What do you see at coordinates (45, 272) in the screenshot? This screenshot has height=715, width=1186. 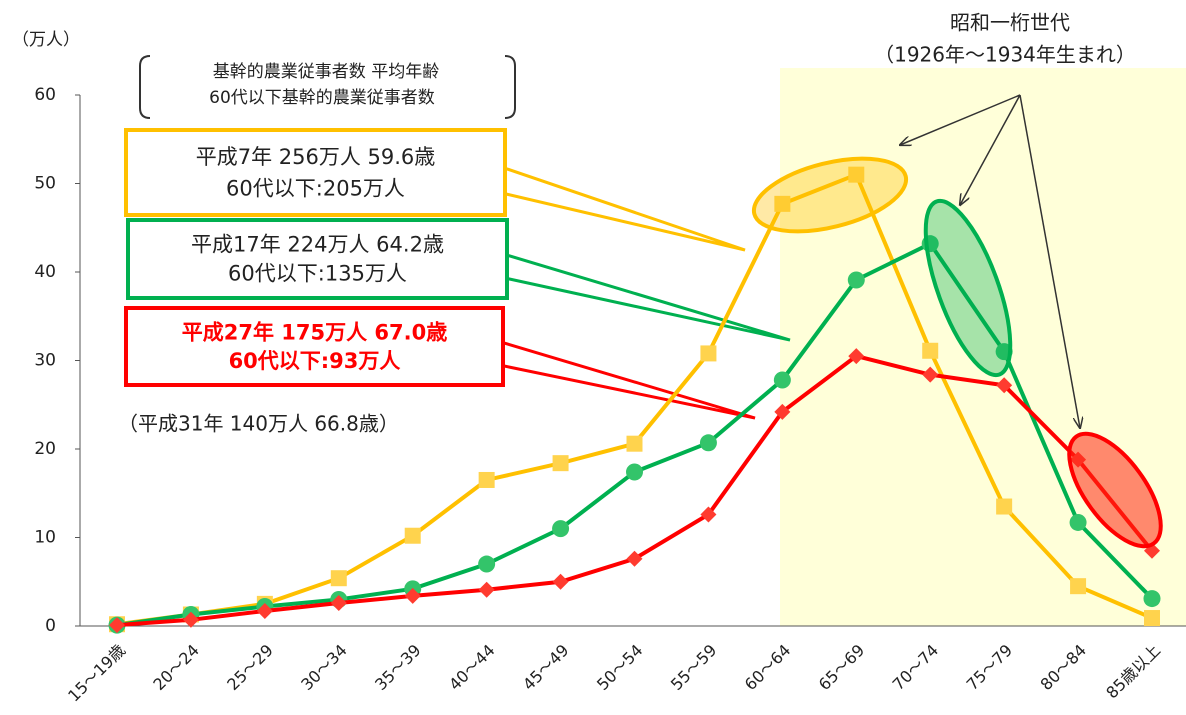 I see `y-tick-label: 40` at bounding box center [45, 272].